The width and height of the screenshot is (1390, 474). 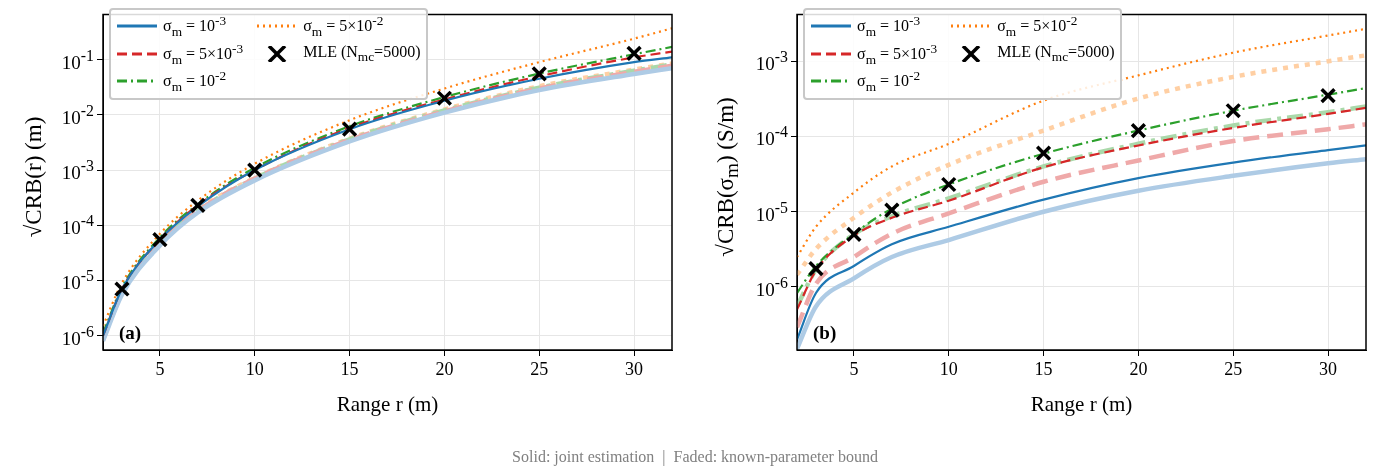 What do you see at coordinates (695, 457) in the screenshot?
I see `text: Solid: joint estimation | Faded: known-parameter bound` at bounding box center [695, 457].